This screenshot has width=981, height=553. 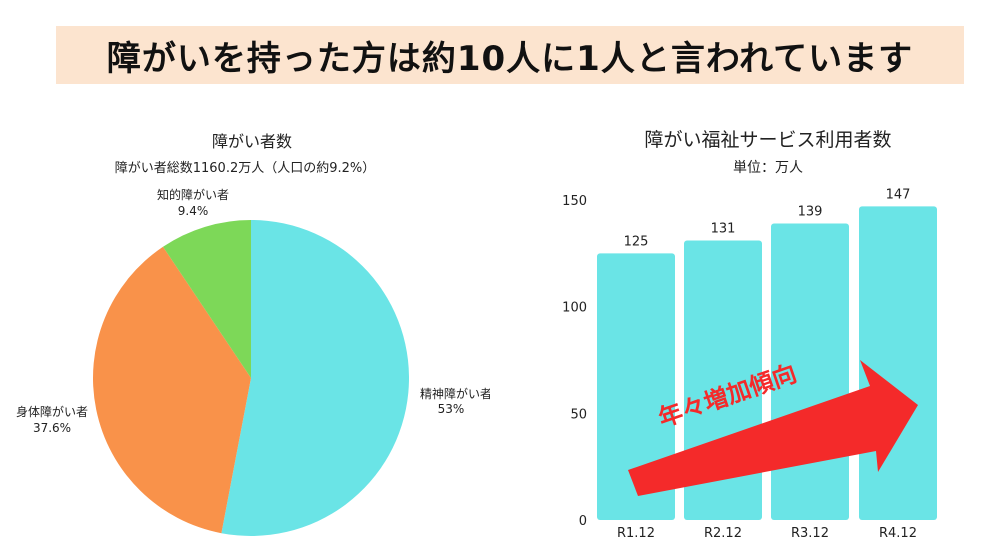 What do you see at coordinates (636, 241) in the screenshot?
I see `bar-value-label: 125` at bounding box center [636, 241].